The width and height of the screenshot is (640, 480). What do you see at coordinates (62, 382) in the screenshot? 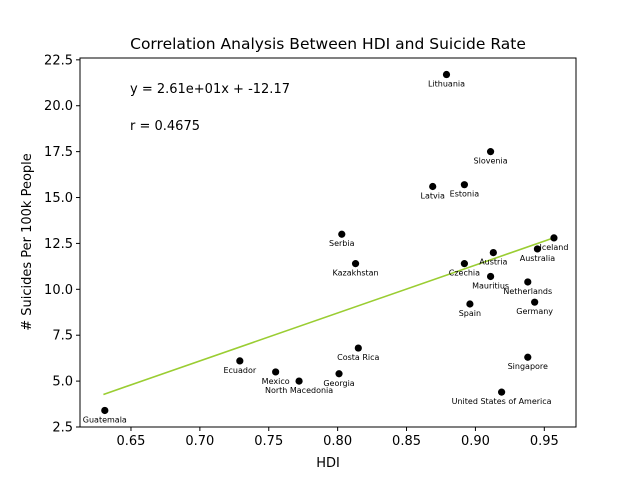
I see `y-tick-label: 5.0` at bounding box center [62, 382].